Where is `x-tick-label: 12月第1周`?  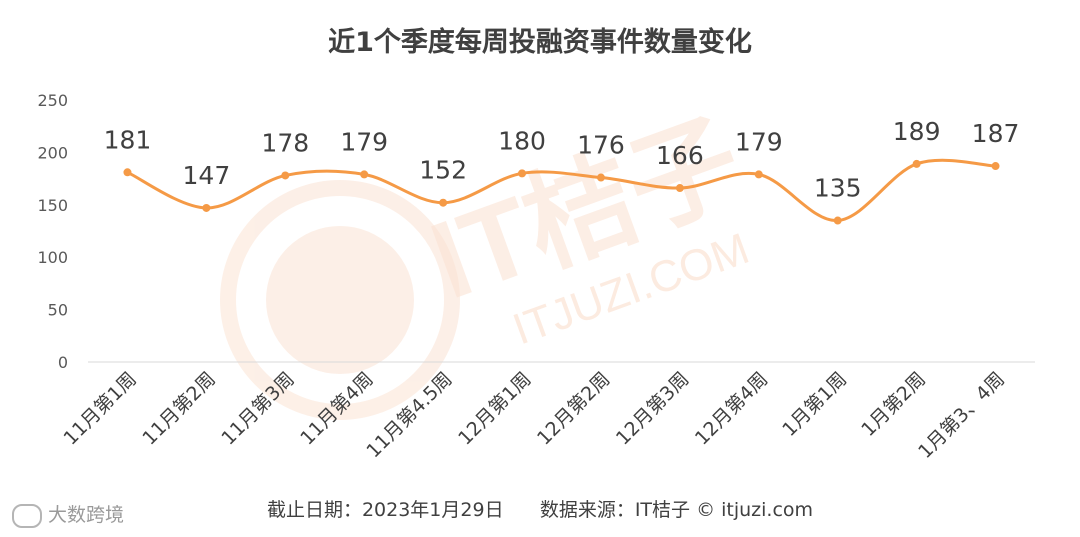
x-tick-label: 12月第1周 is located at coordinates (495, 409).